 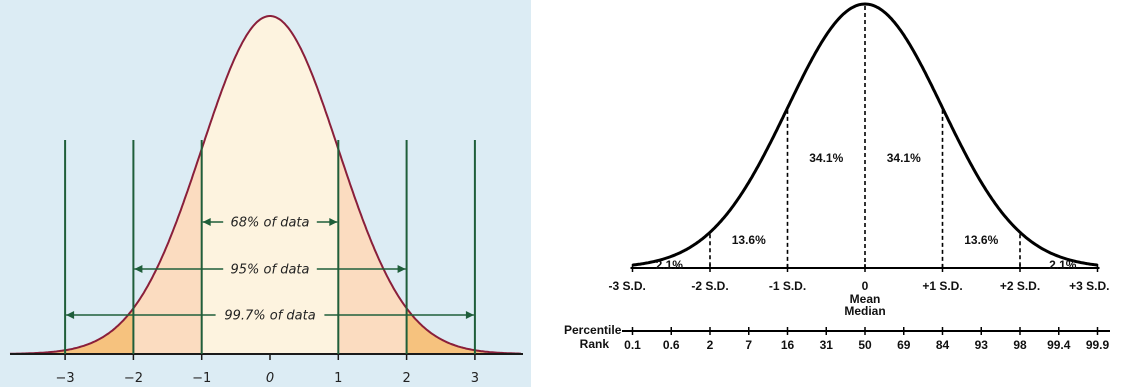 What do you see at coordinates (1059, 345) in the screenshot?
I see `percentile-rank-value: 99.4` at bounding box center [1059, 345].